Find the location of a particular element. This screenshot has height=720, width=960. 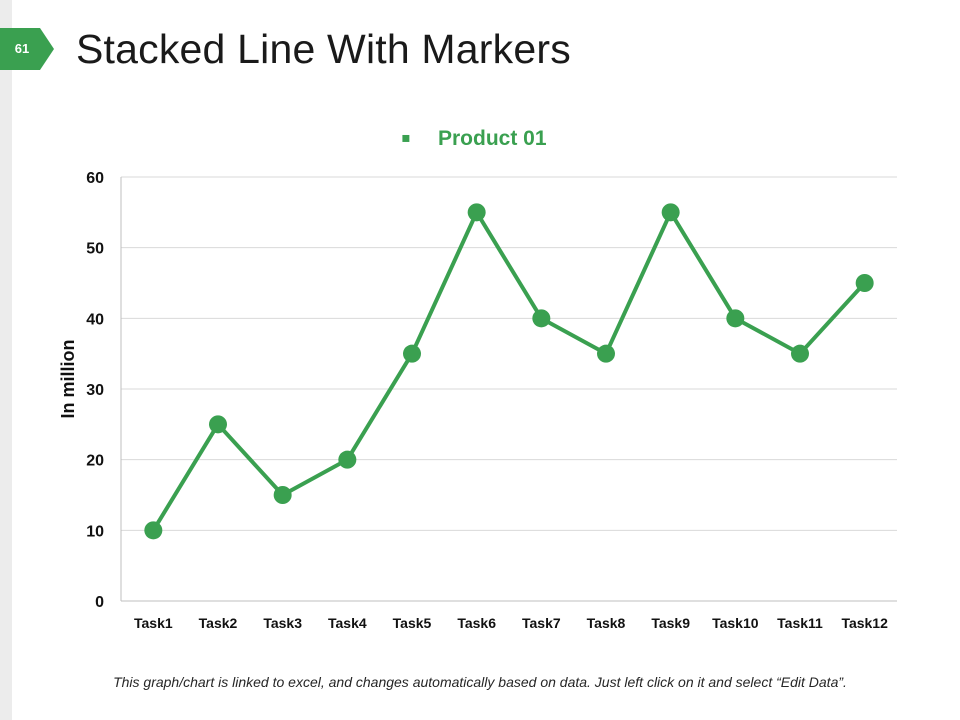

x-tick-label: Task9 is located at coordinates (670, 623).